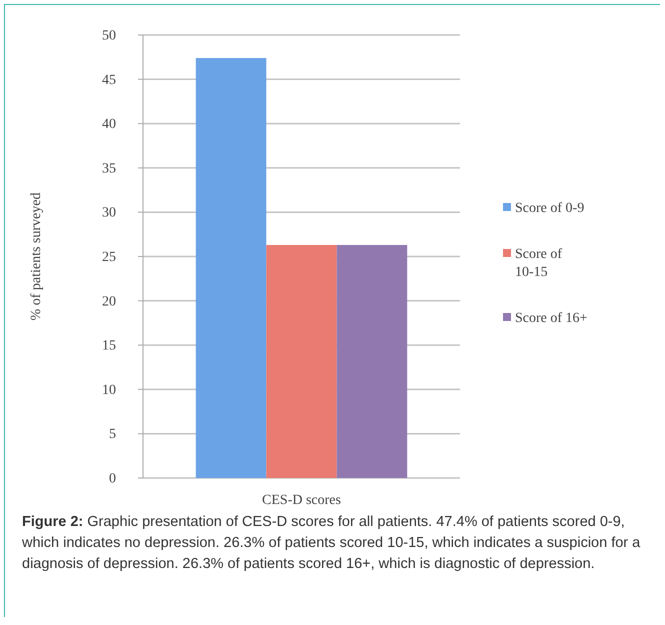 Image resolution: width=665 pixels, height=625 pixels. I want to click on y-tick-label: 40, so click(109, 124).